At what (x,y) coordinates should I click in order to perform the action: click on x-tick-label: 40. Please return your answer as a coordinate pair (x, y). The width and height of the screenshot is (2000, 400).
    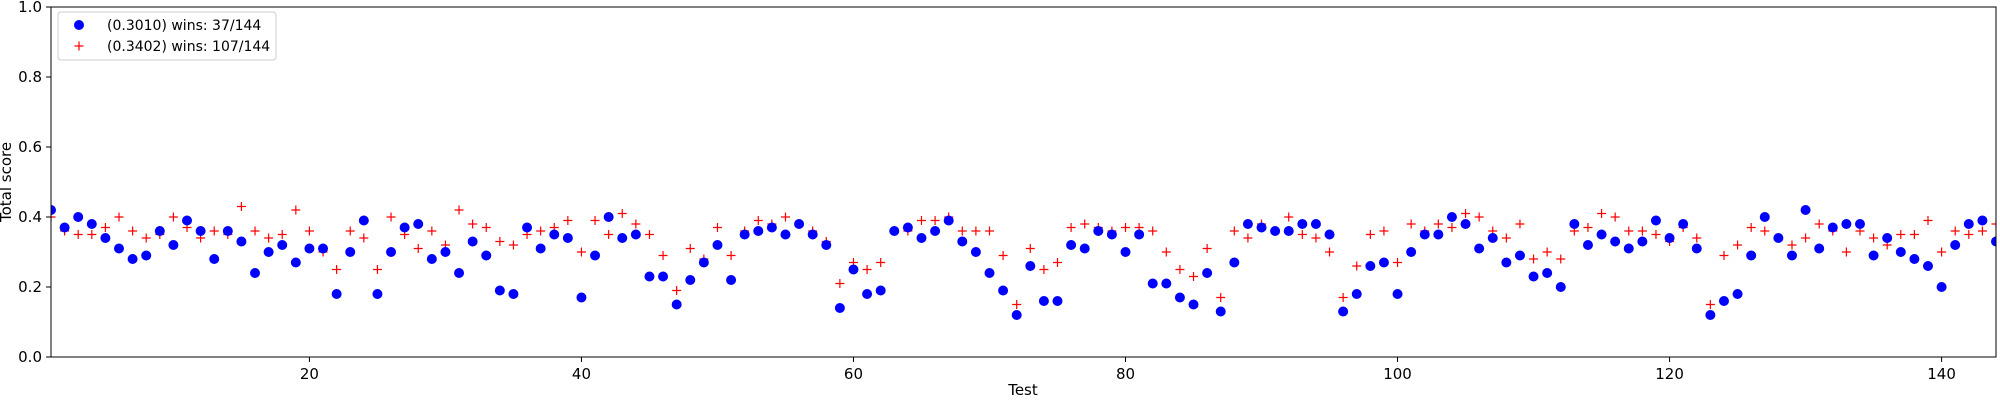
    Looking at the image, I should click on (581, 374).